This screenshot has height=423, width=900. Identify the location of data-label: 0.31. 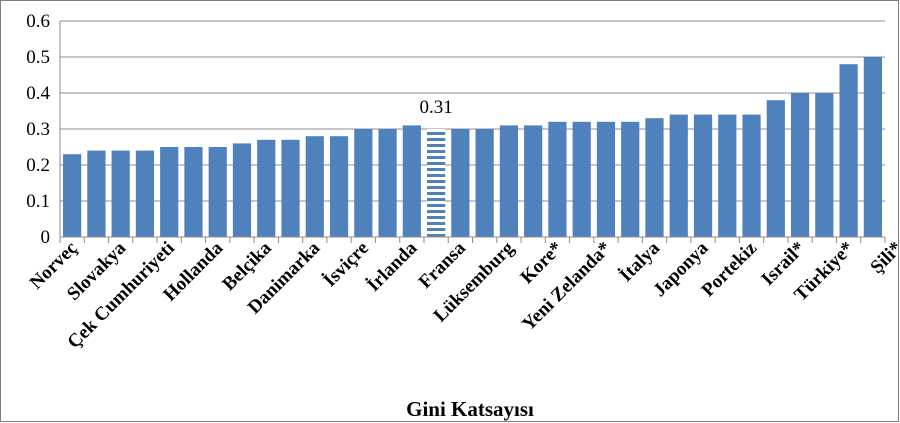
(435, 107).